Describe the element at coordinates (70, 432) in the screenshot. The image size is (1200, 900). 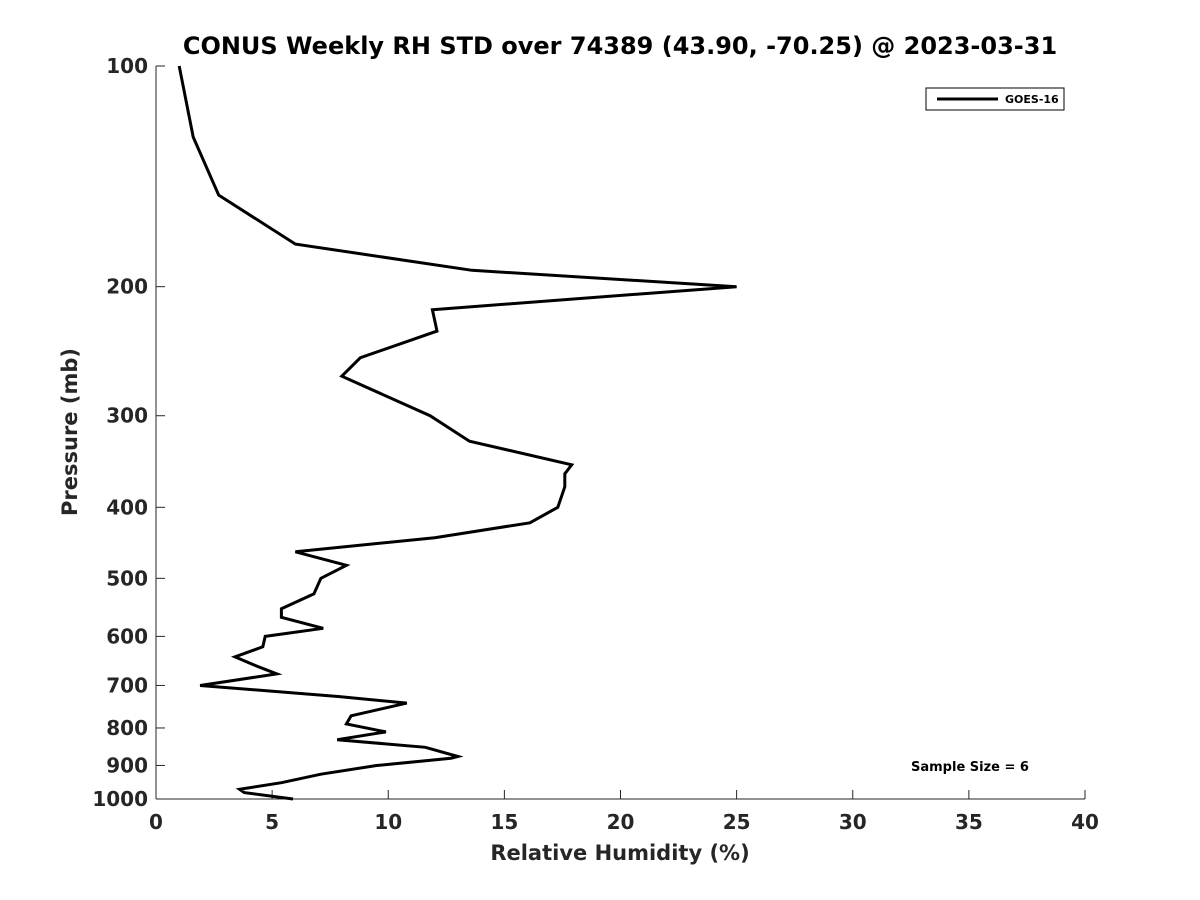
I see `y-axis-label: Pressure (mb)` at that location.